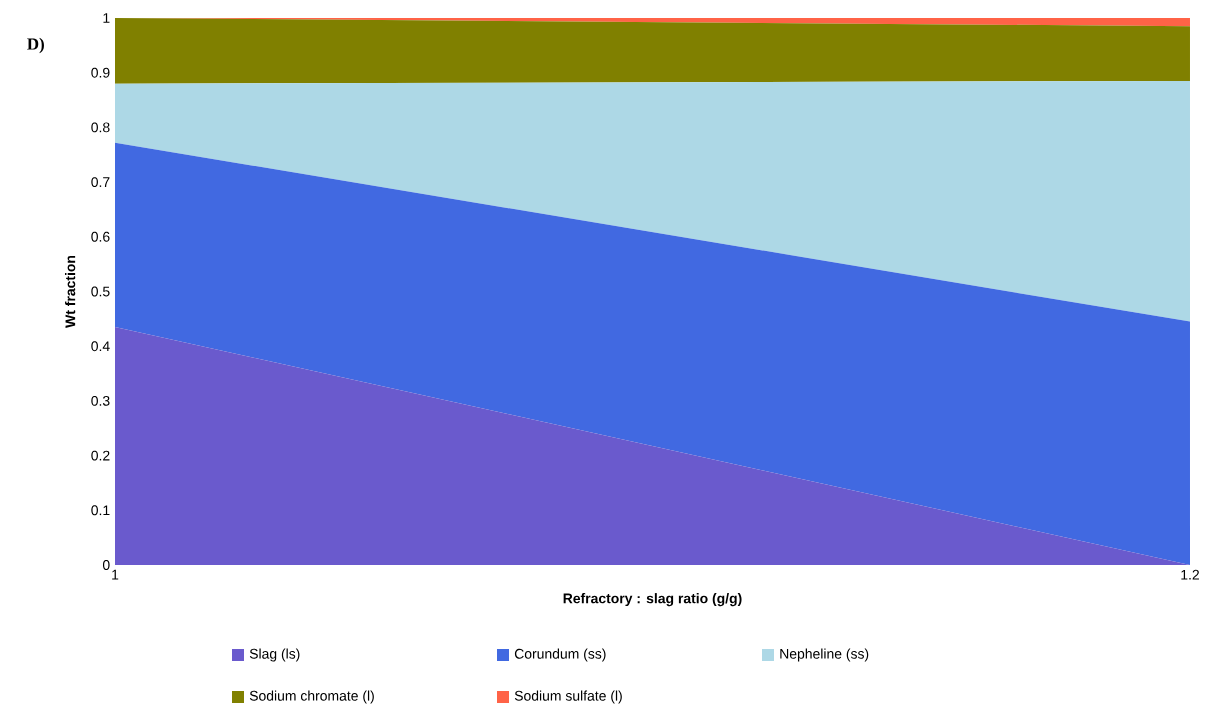  Describe the element at coordinates (824, 655) in the screenshot. I see `legend-label: Nepheline (ss)` at that location.